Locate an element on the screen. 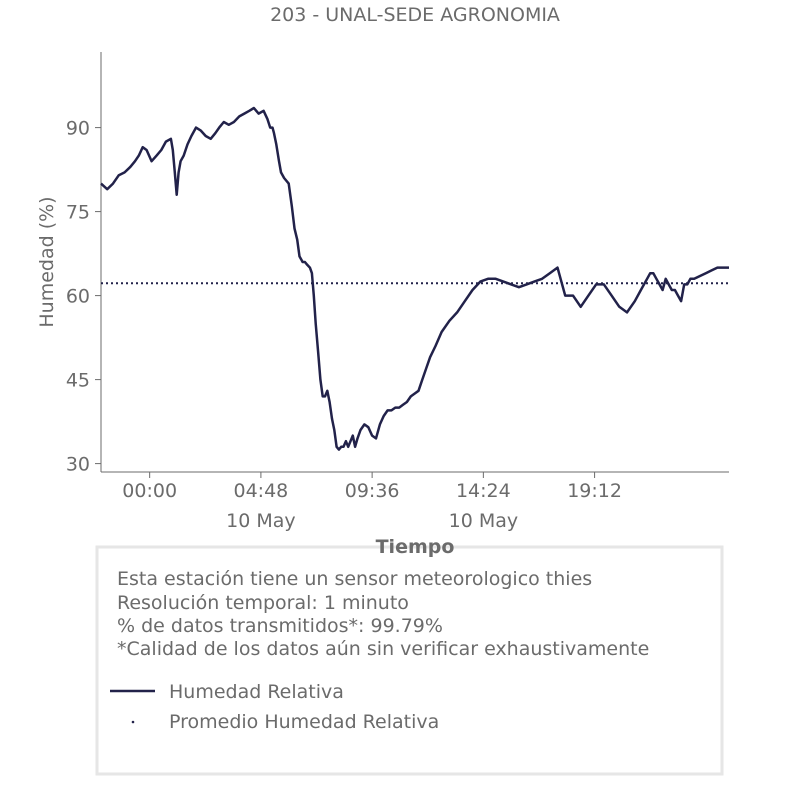 The width and height of the screenshot is (806, 806). legend-swatch-dot is located at coordinates (133, 722).